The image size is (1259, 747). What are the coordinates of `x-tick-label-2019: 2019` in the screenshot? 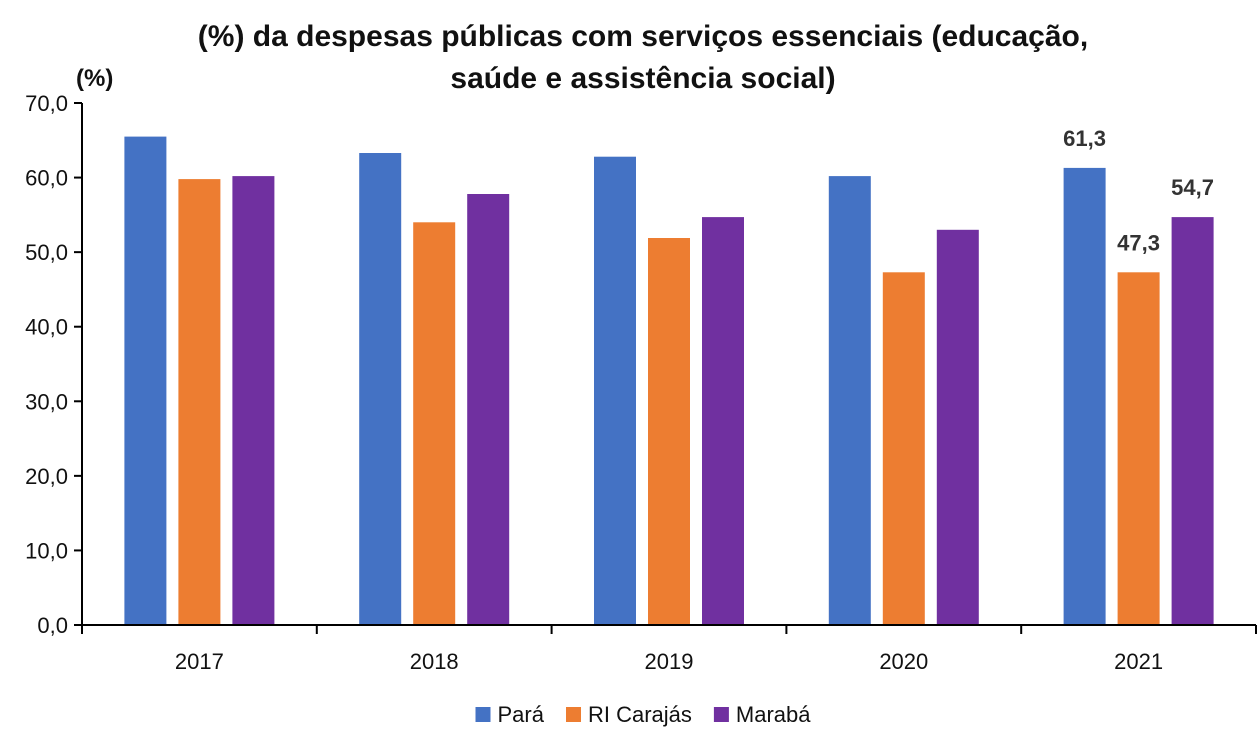 It's located at (669, 661).